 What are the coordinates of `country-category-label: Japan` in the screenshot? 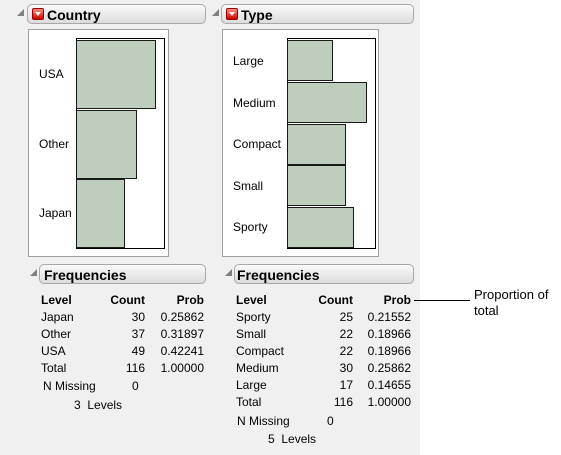 It's located at (55, 213).